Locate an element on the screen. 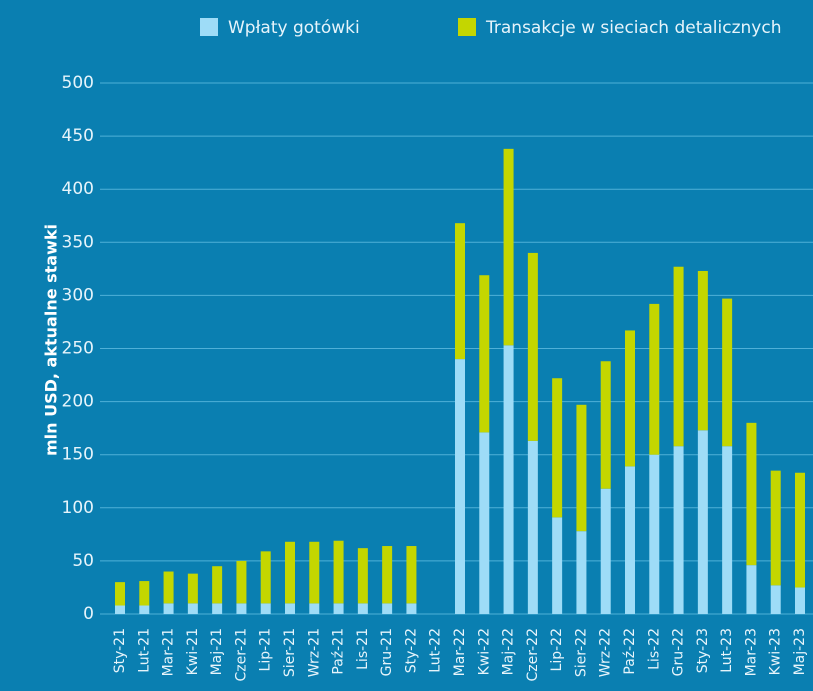  y-tick-label: 350 is located at coordinates (78, 242).